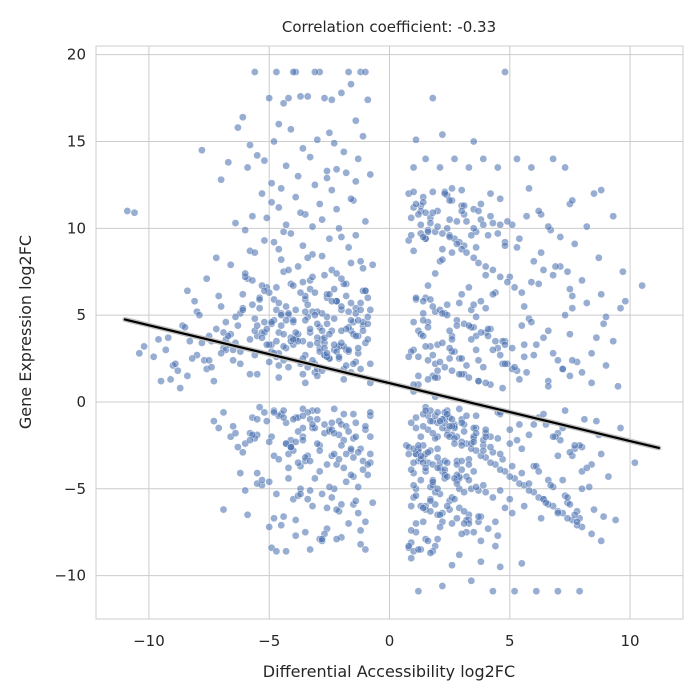 This screenshot has width=700, height=700. Describe the element at coordinates (81, 402) in the screenshot. I see `y-tick-label: 0` at that location.